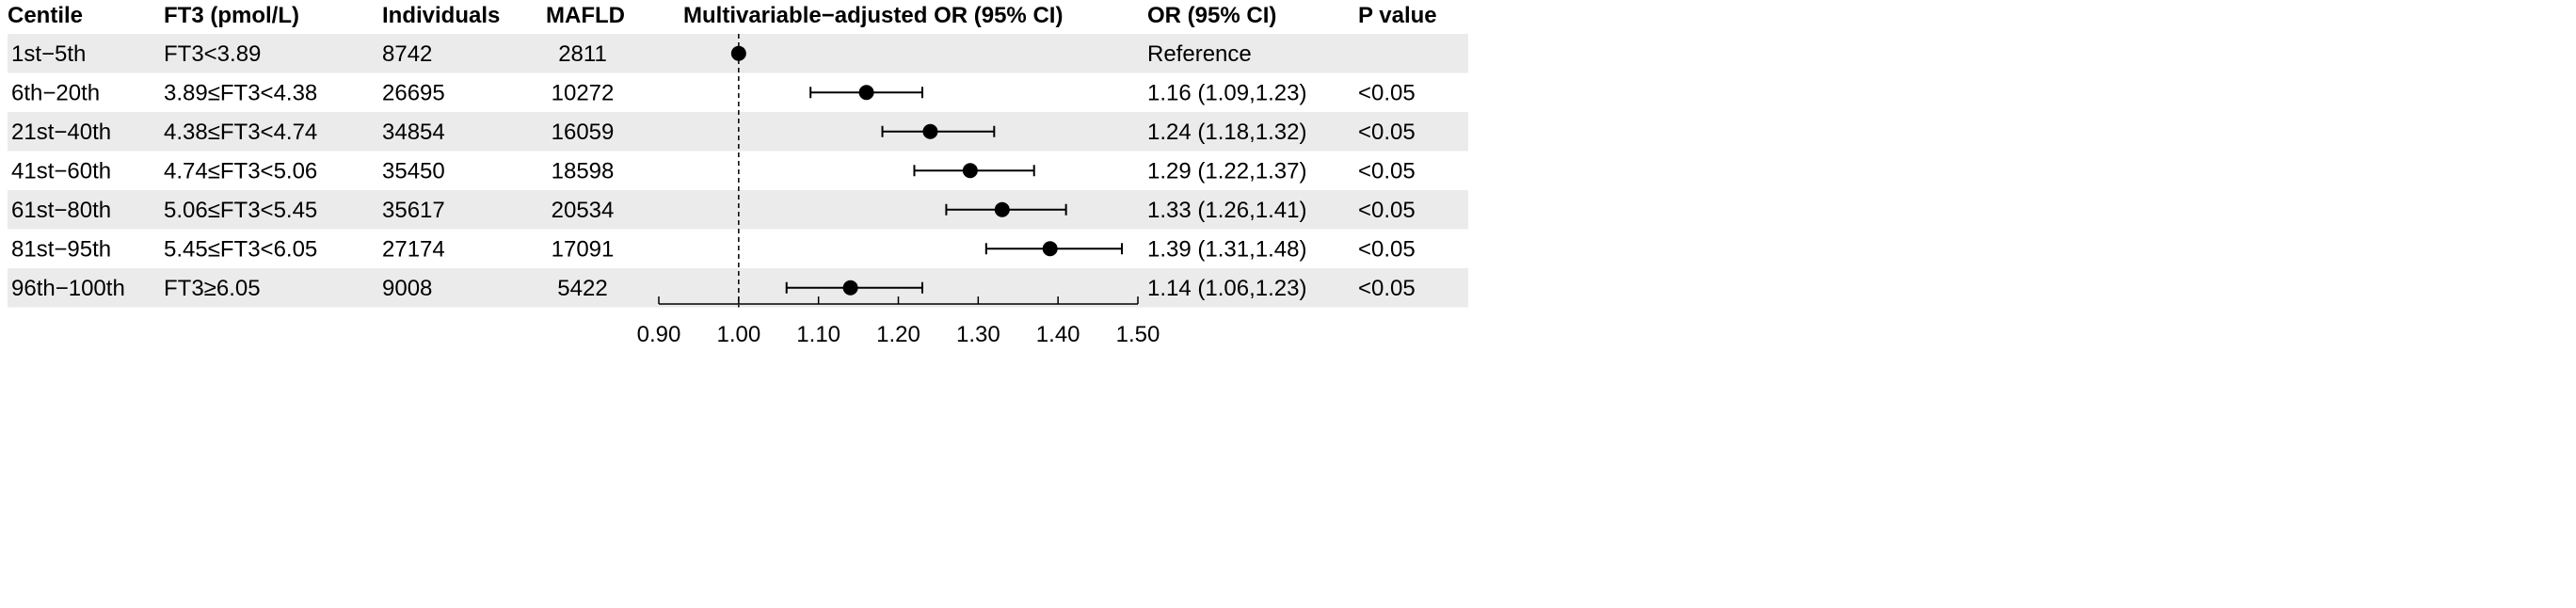 Image resolution: width=2576 pixels, height=608 pixels. Describe the element at coordinates (212, 288) in the screenshot. I see `cell-ft3: FT3≥6.05` at that location.